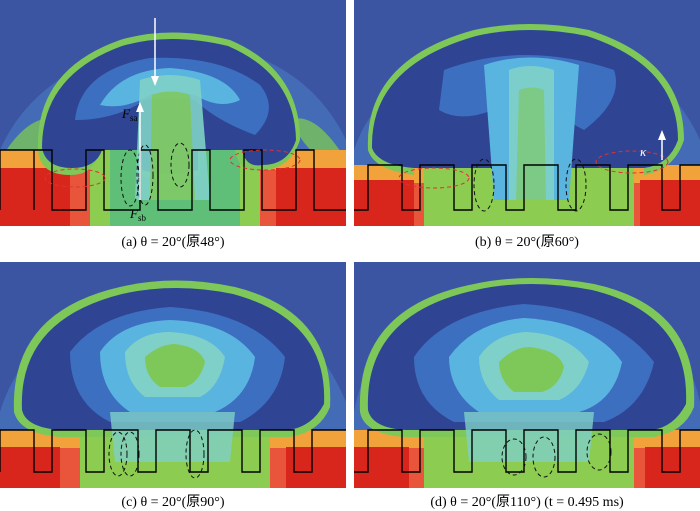 Image resolution: width=700 pixels, height=511 pixels. What do you see at coordinates (527, 242) in the screenshot?
I see `caption-b: (b) θ = 20°(原60°)` at bounding box center [527, 242].